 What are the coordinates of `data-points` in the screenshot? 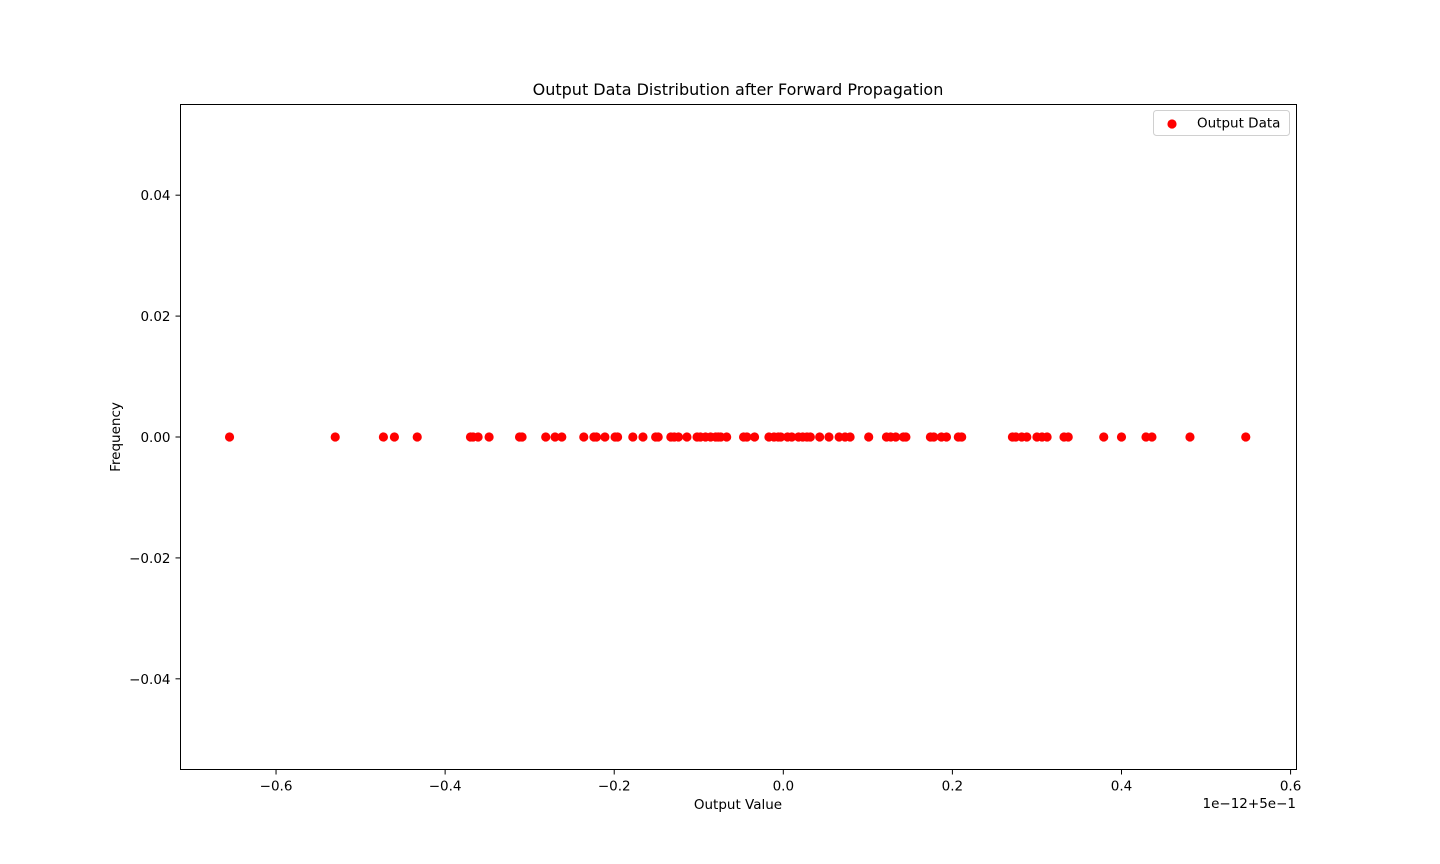 It's located at (737, 437).